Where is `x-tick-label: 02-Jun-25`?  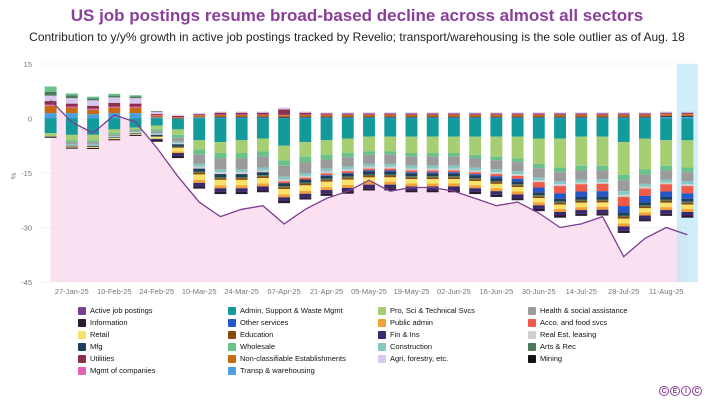
x-tick-label: 02-Jun-25 is located at coordinates (454, 291).